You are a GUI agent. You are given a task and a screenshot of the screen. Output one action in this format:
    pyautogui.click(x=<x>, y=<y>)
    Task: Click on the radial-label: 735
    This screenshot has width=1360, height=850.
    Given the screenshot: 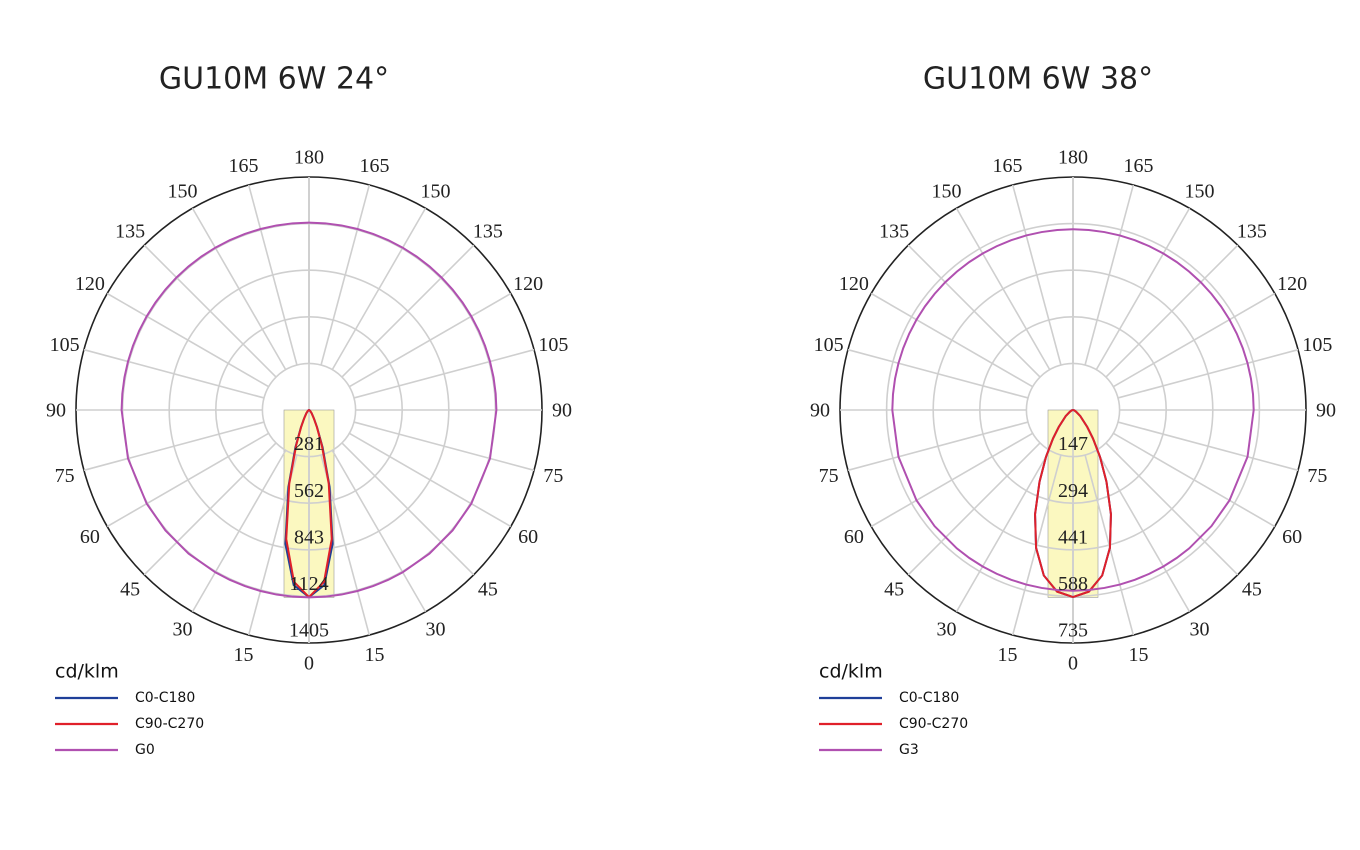 What is the action you would take?
    pyautogui.click(x=1073, y=631)
    